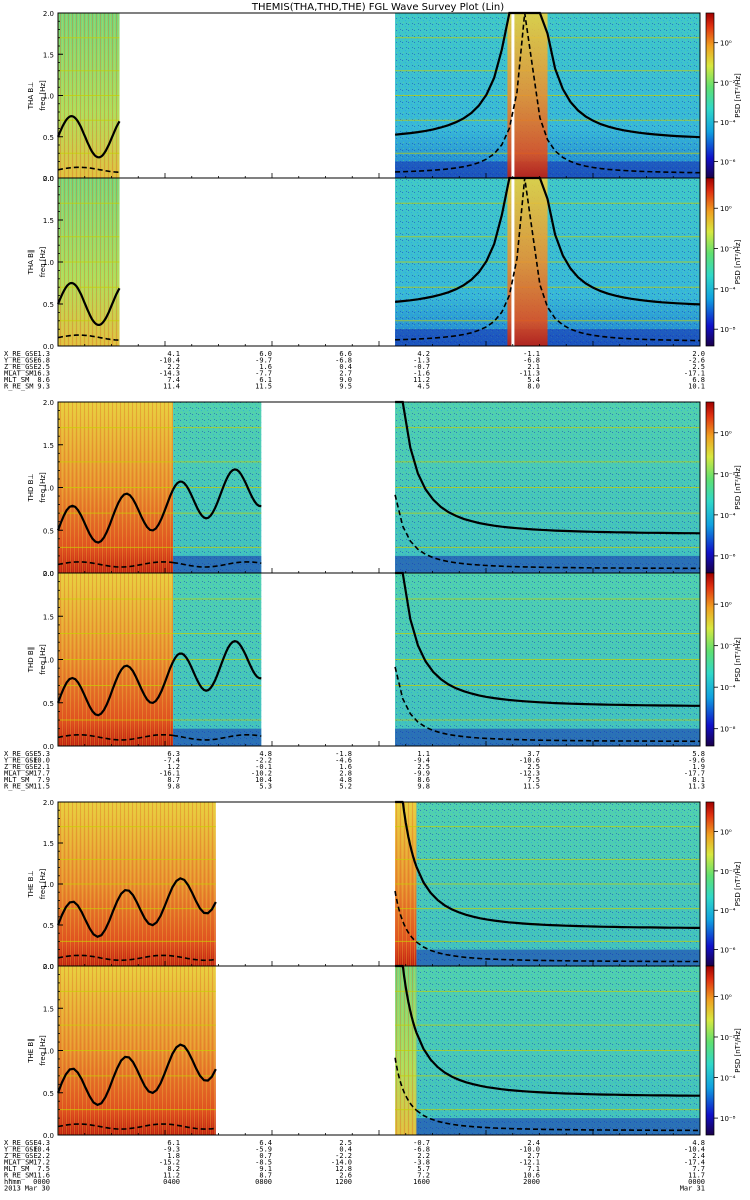  Describe the element at coordinates (173, 754) in the screenshot. I see `ephem-value: 6.3` at that location.